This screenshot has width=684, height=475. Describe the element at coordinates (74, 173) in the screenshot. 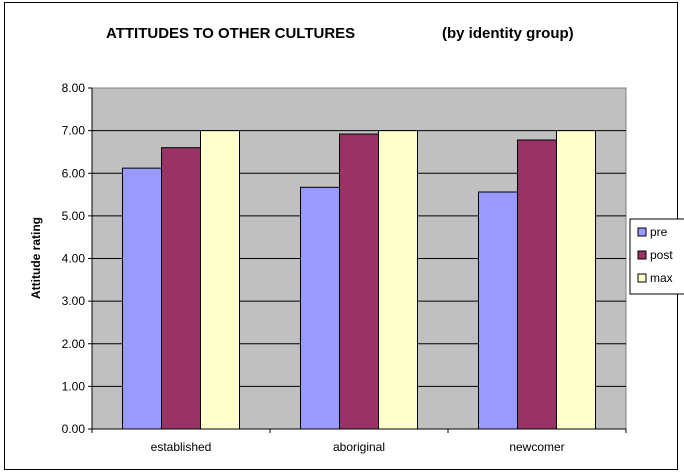

I see `y-tick-label: 6.00` at that location.